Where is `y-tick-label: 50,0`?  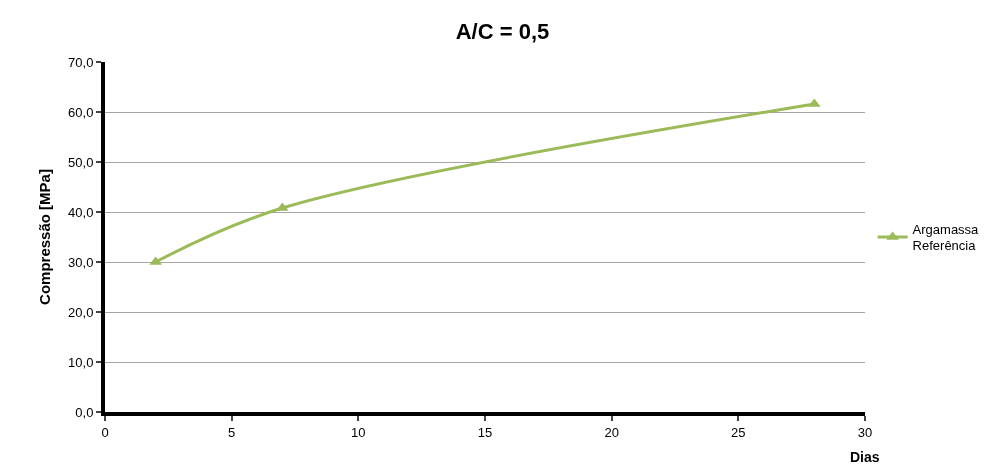 y-tick-label: 50,0 is located at coordinates (81, 162).